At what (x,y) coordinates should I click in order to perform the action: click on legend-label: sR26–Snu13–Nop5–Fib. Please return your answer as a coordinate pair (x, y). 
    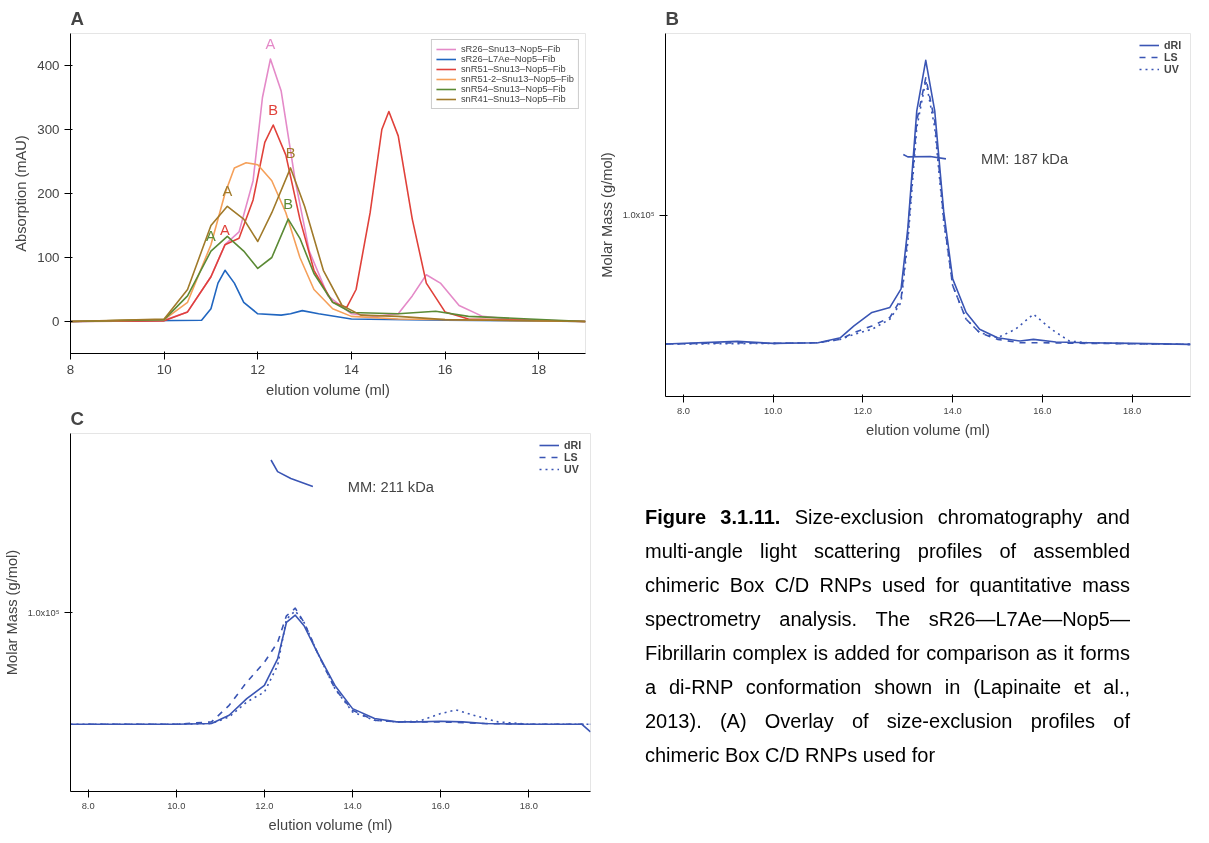
    Looking at the image, I should click on (510, 49).